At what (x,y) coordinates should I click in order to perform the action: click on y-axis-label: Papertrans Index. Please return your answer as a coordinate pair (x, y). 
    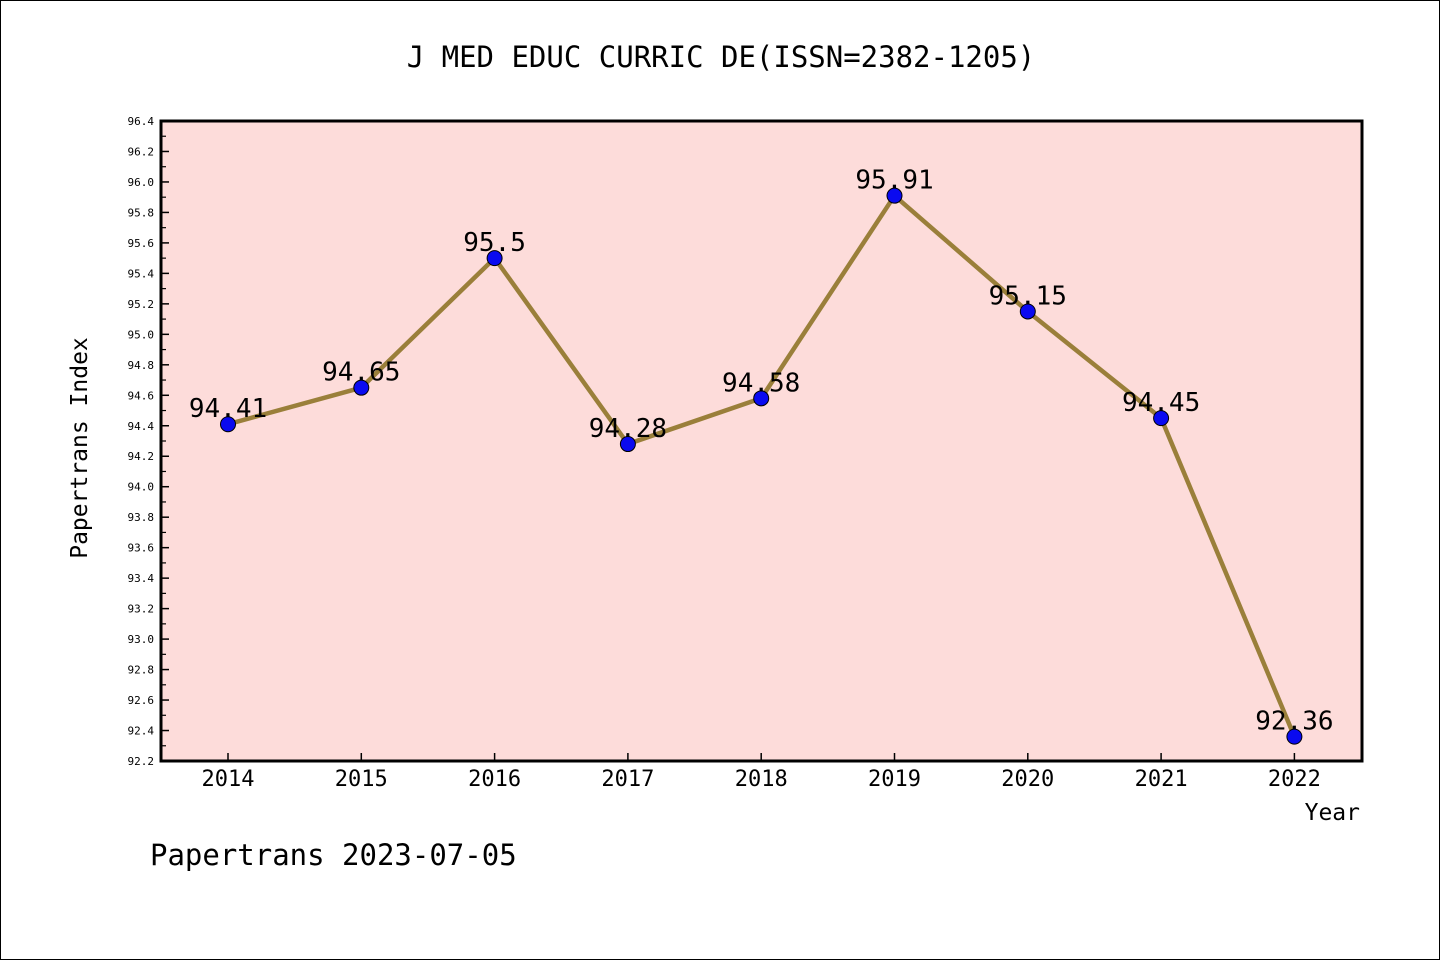
    Looking at the image, I should click on (80, 448).